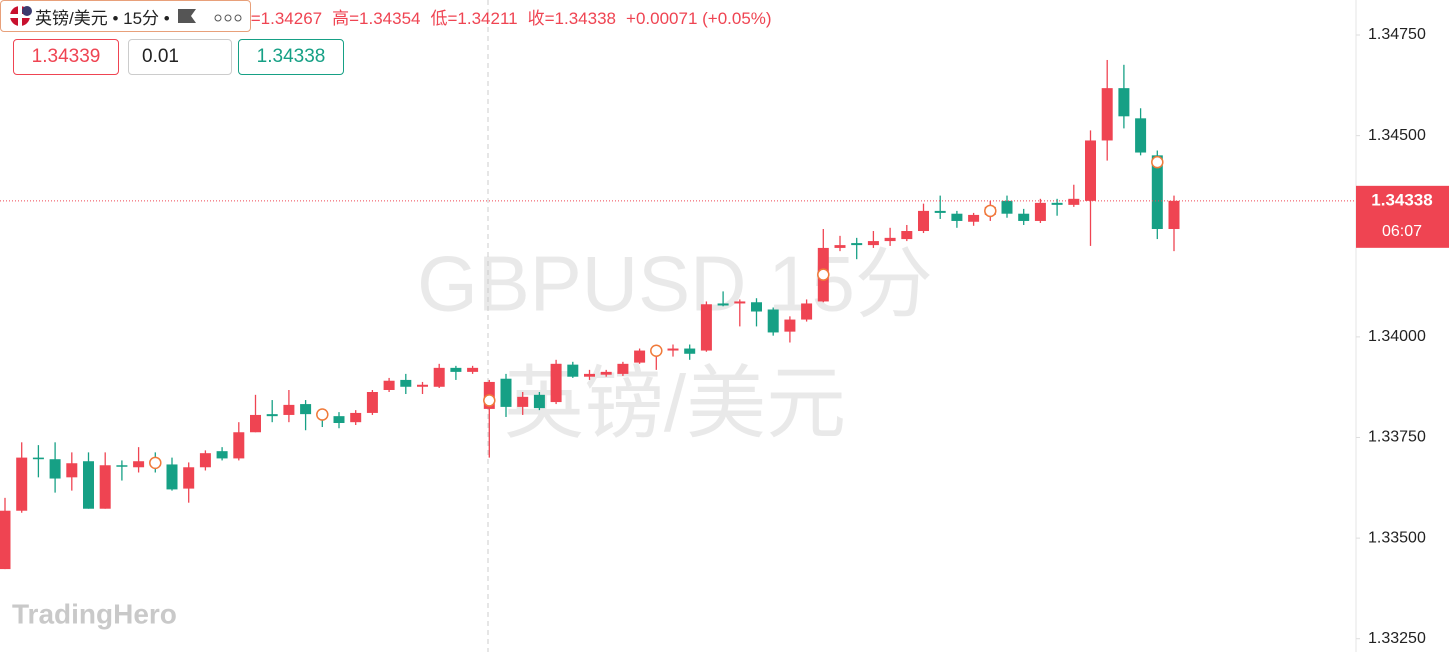 The height and width of the screenshot is (652, 1449). Describe the element at coordinates (675, 284) in the screenshot. I see `watermark: GBPUSD 15分` at that location.